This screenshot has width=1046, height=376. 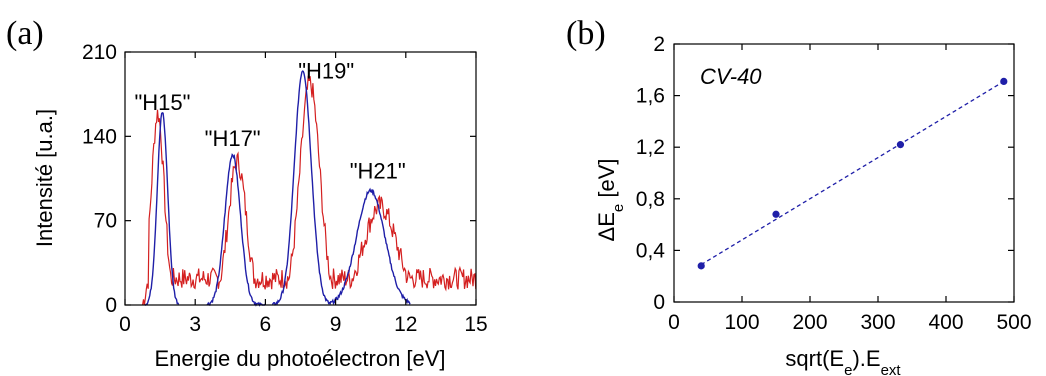 I want to click on chart-a-xtick-label: 12, so click(x=405, y=324).